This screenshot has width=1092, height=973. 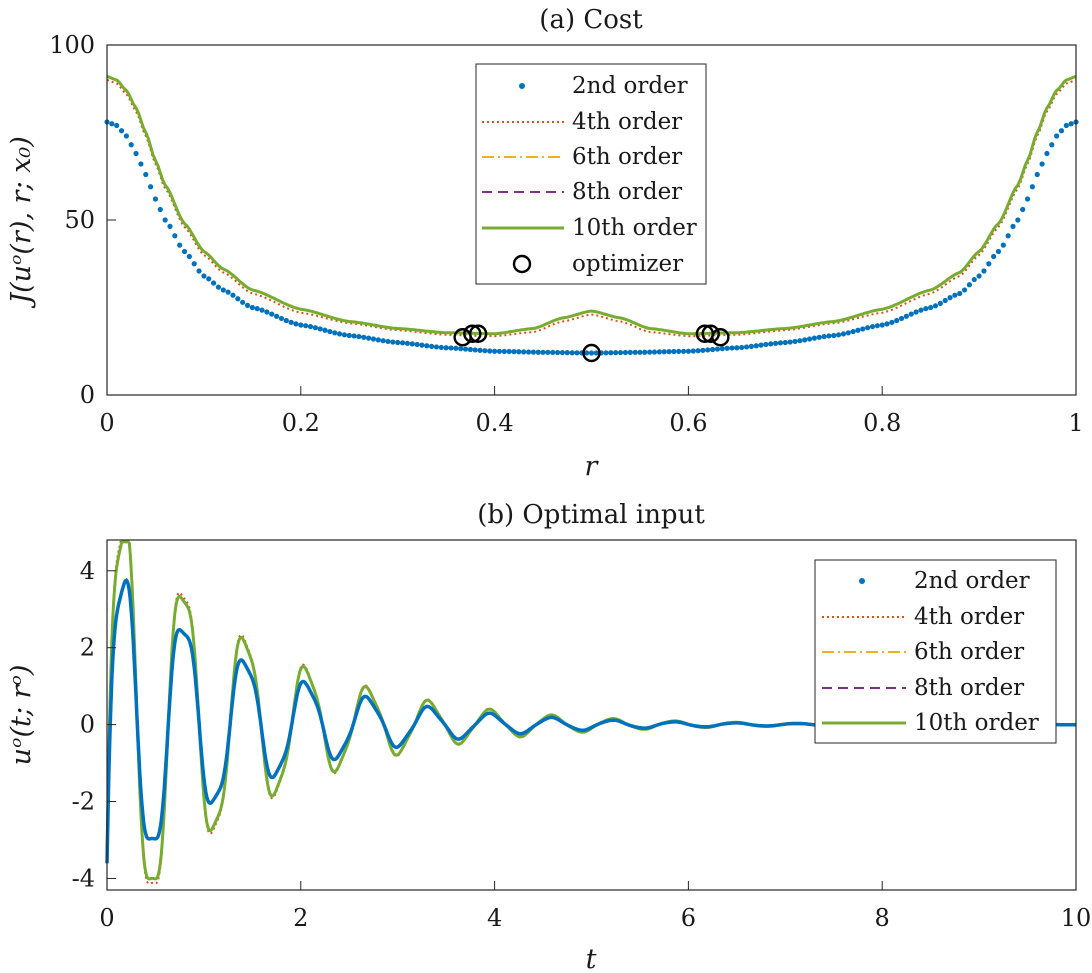 What do you see at coordinates (522, 264) in the screenshot?
I see `cost-legend-symbol-circle` at bounding box center [522, 264].